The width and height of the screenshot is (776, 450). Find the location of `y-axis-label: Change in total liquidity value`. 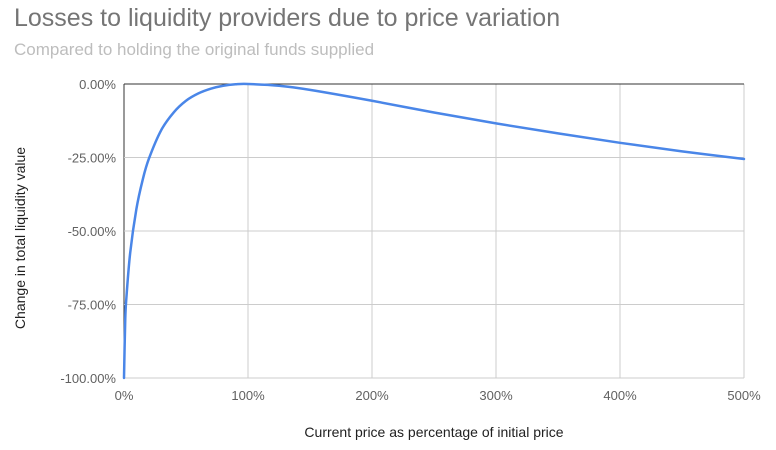

y-axis-label: Change in total liquidity value is located at coordinates (20, 238).